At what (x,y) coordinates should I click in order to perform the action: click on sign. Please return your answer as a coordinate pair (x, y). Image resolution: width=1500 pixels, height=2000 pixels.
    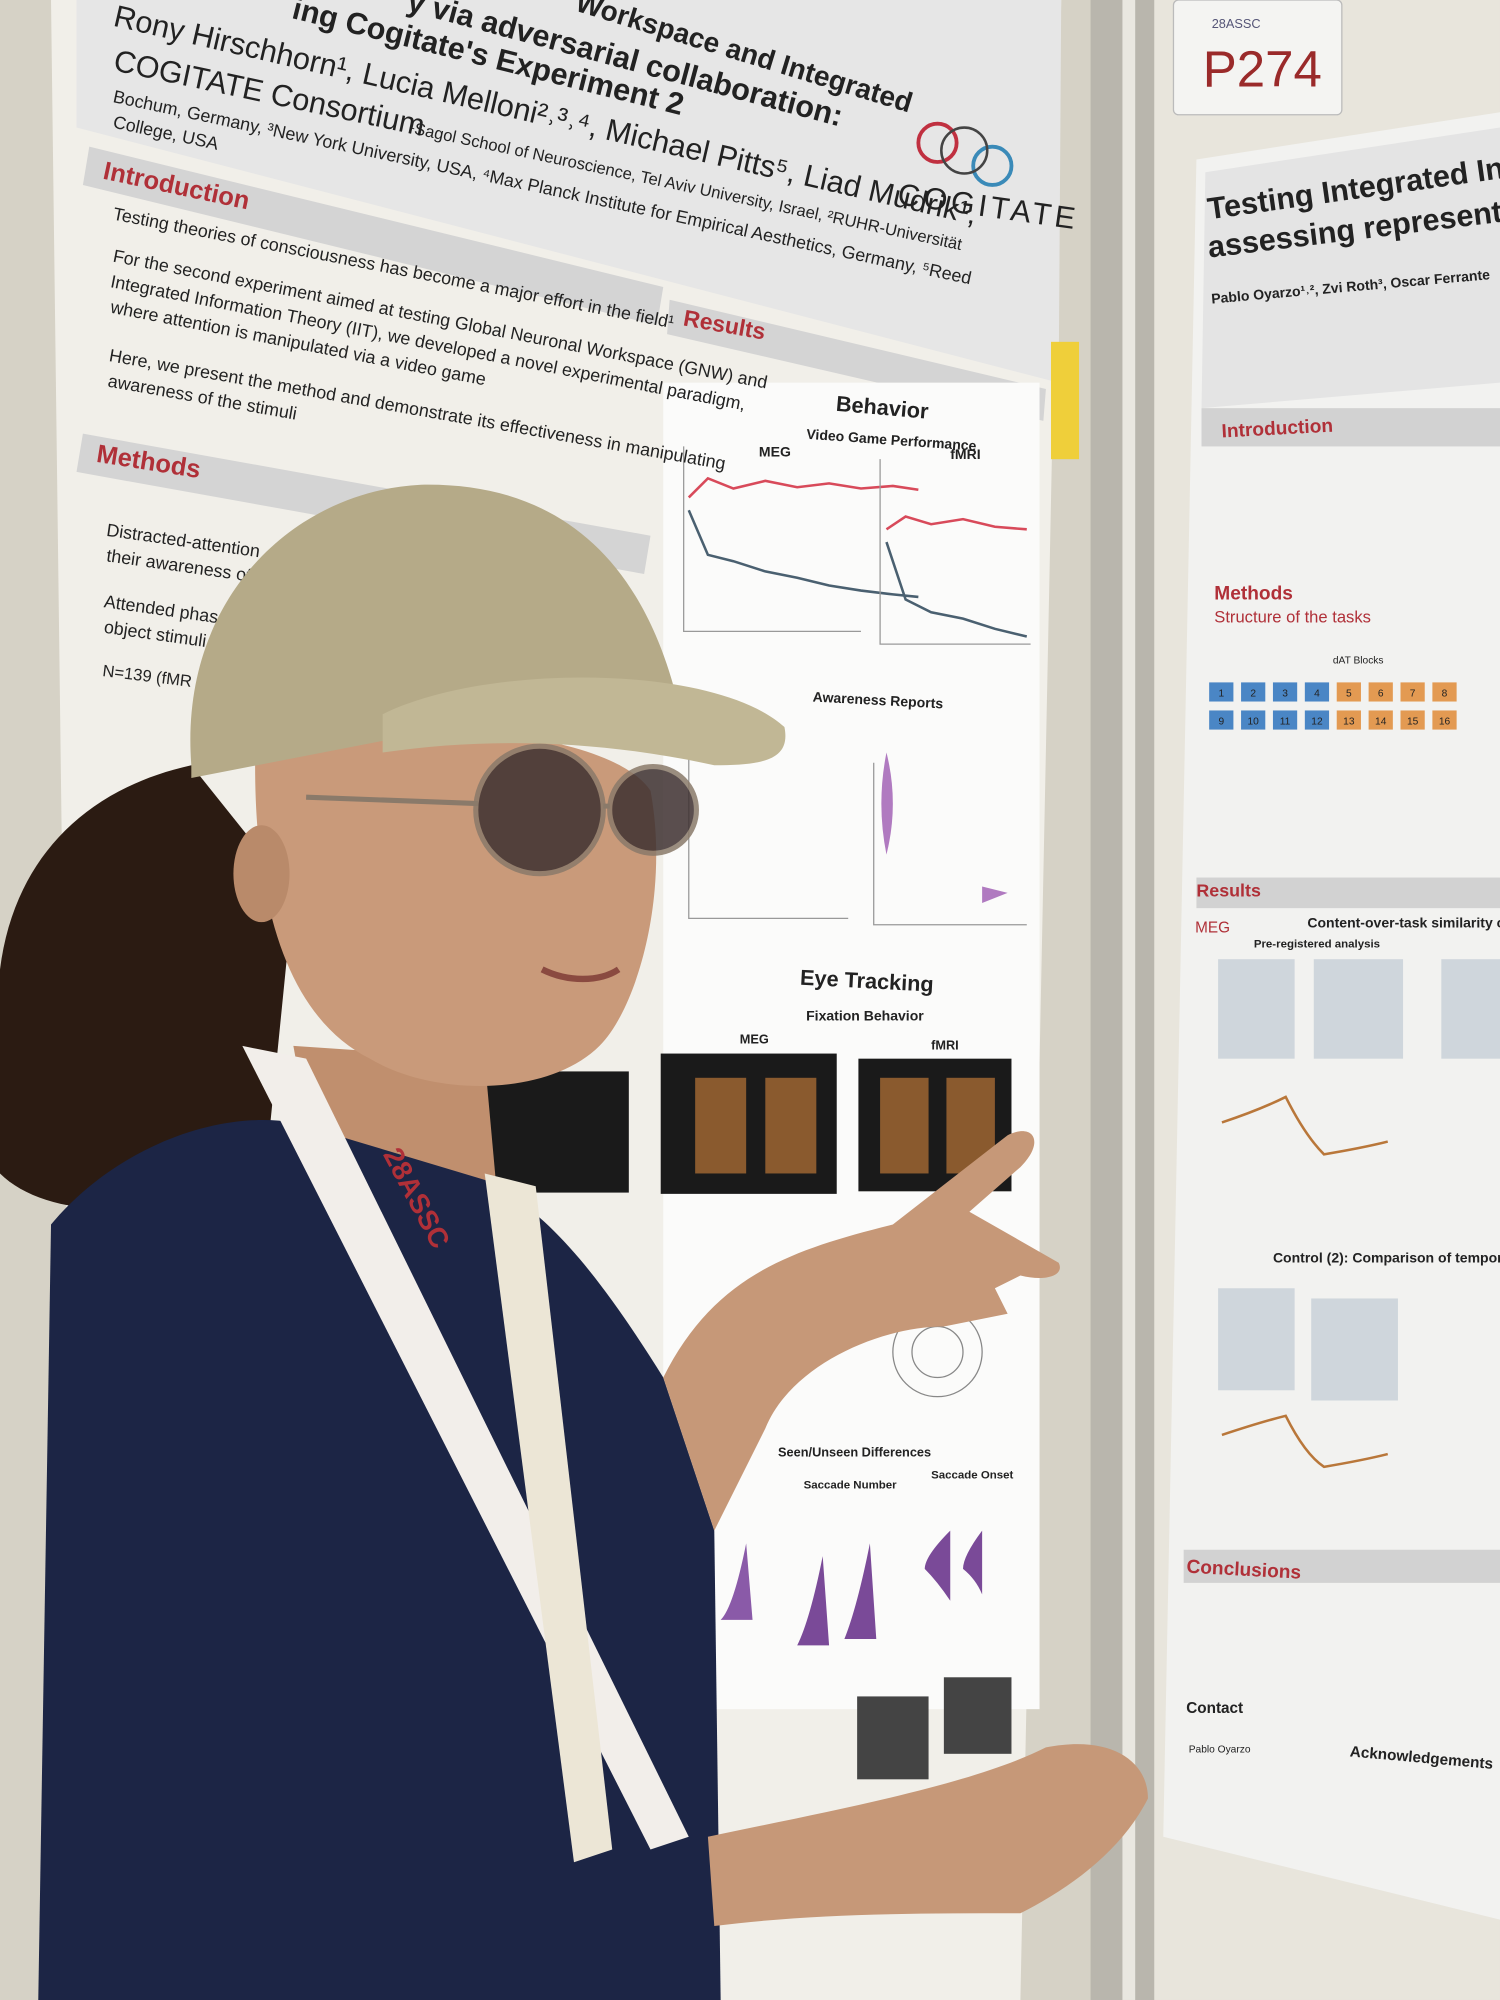
    Looking at the image, I should click on (1257, 58).